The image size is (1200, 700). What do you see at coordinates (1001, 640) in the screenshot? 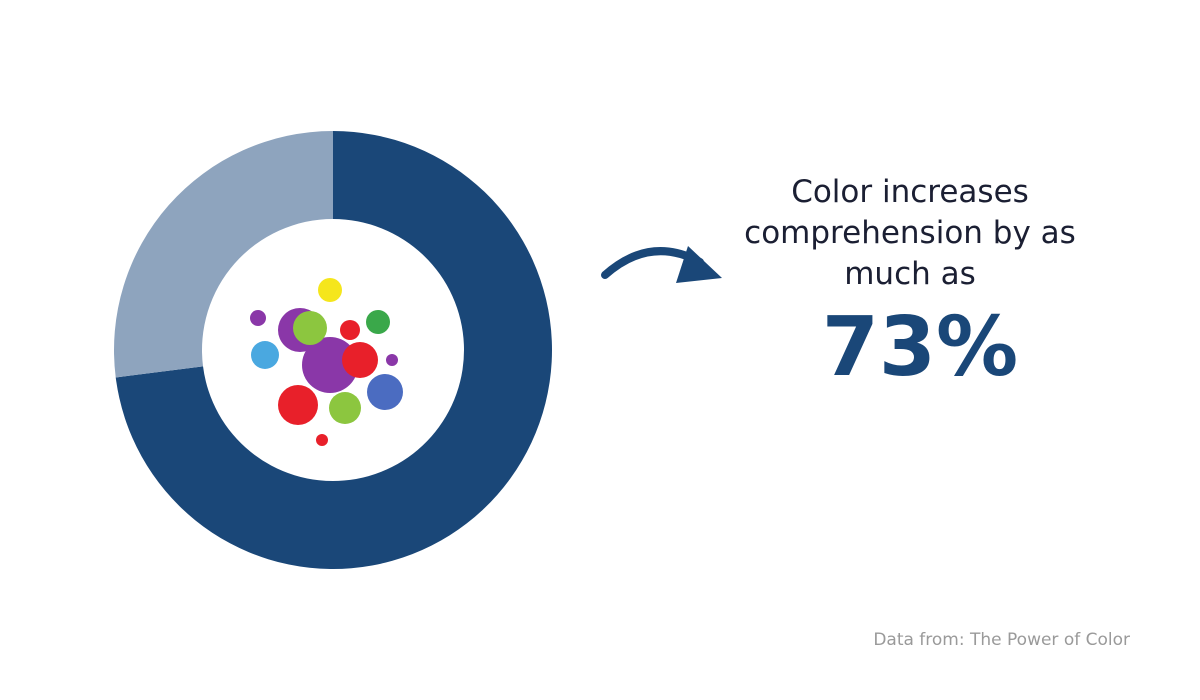
I see `source: Data from: The Power of Color` at bounding box center [1001, 640].